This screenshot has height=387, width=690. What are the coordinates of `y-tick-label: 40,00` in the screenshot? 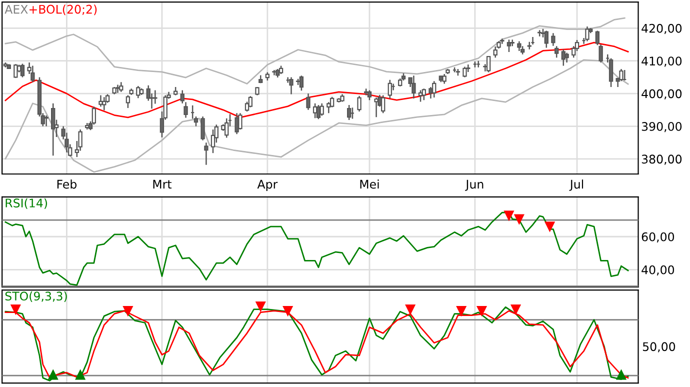 It's located at (658, 270).